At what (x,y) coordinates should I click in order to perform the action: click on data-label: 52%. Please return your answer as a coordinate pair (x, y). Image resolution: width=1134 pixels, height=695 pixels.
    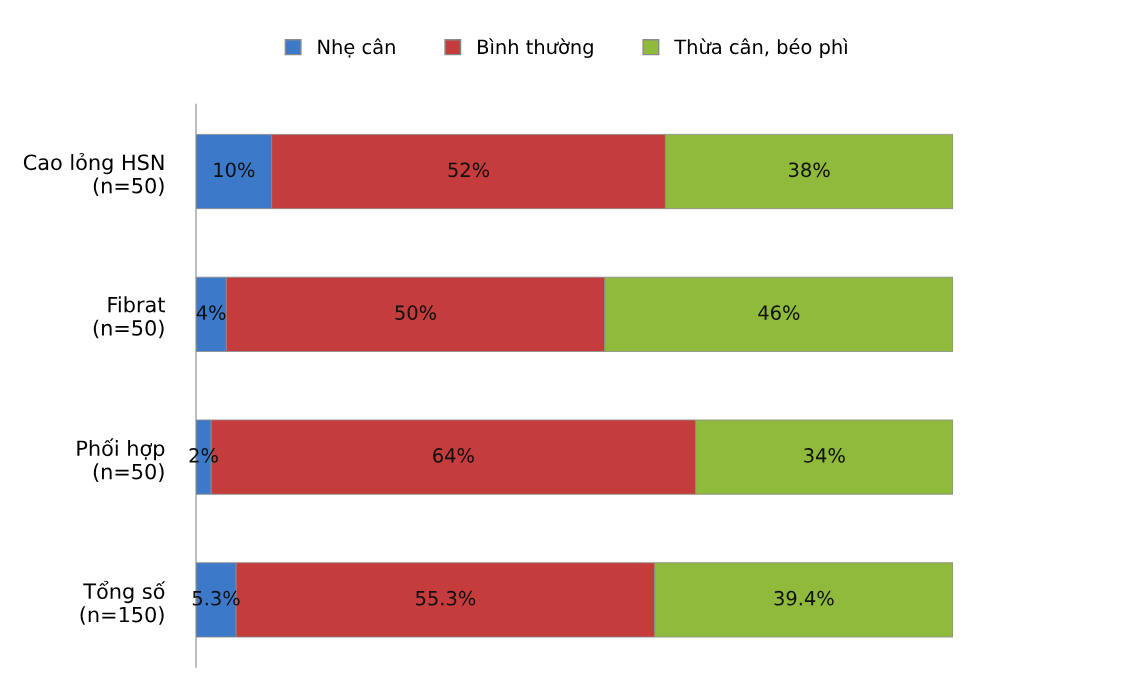
    Looking at the image, I should click on (469, 170).